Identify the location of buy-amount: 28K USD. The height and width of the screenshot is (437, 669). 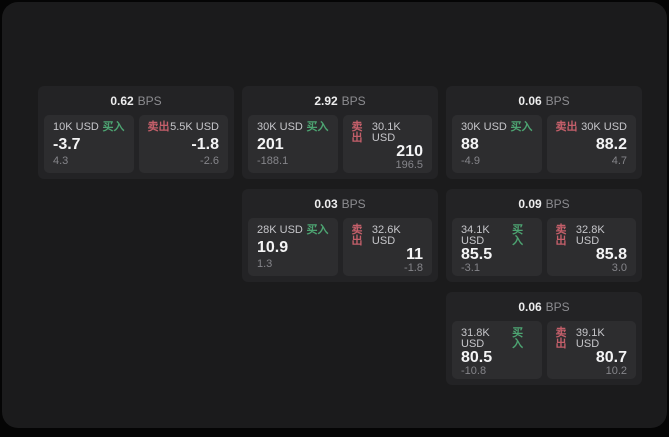
(280, 230).